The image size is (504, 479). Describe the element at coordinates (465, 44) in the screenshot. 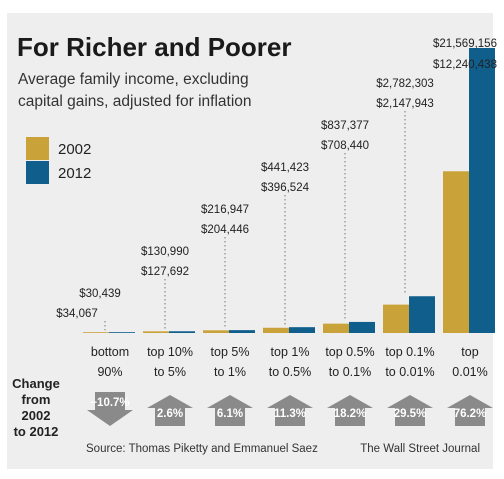

I see `value-label-2012-6: $21,569,156` at that location.